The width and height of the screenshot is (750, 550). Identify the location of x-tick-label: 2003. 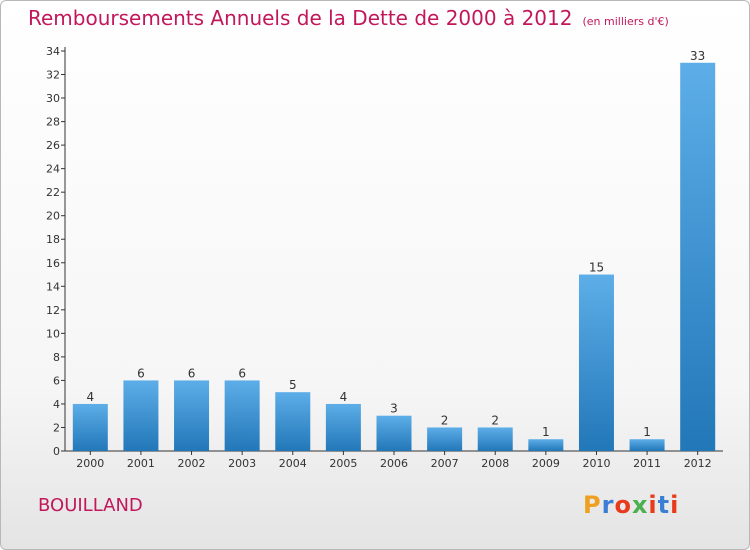
(242, 463).